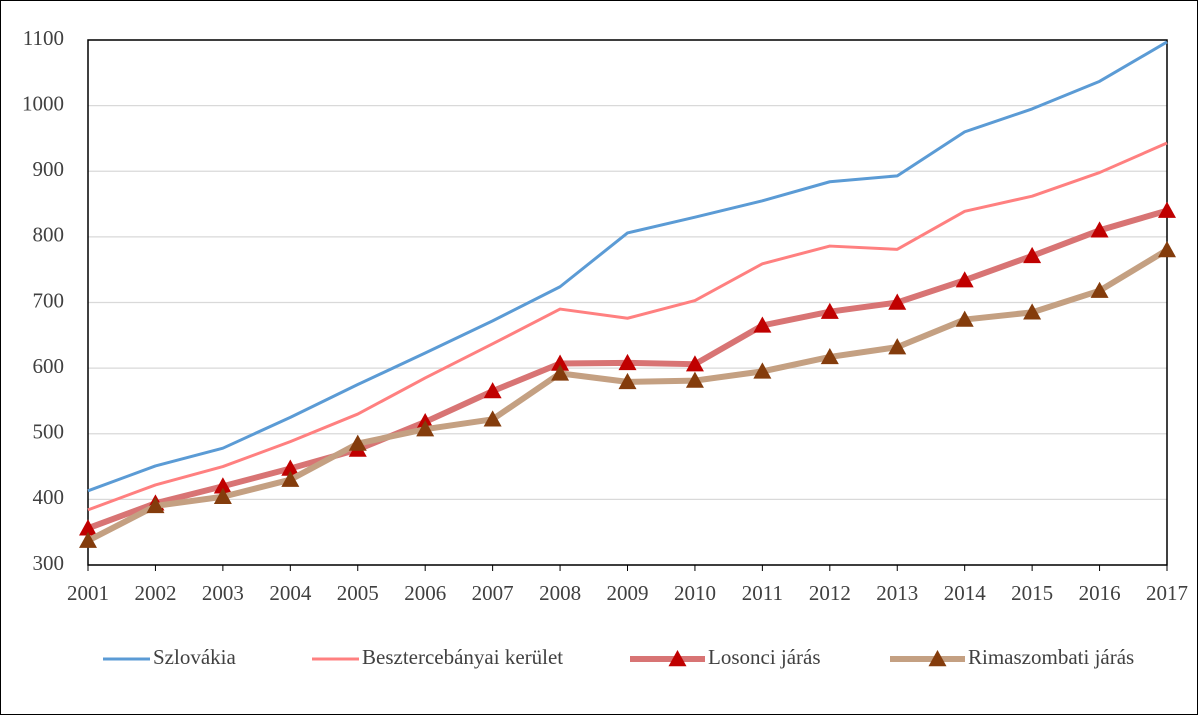 The image size is (1198, 715). Describe the element at coordinates (897, 593) in the screenshot. I see `x-tick-label: 2013` at that location.